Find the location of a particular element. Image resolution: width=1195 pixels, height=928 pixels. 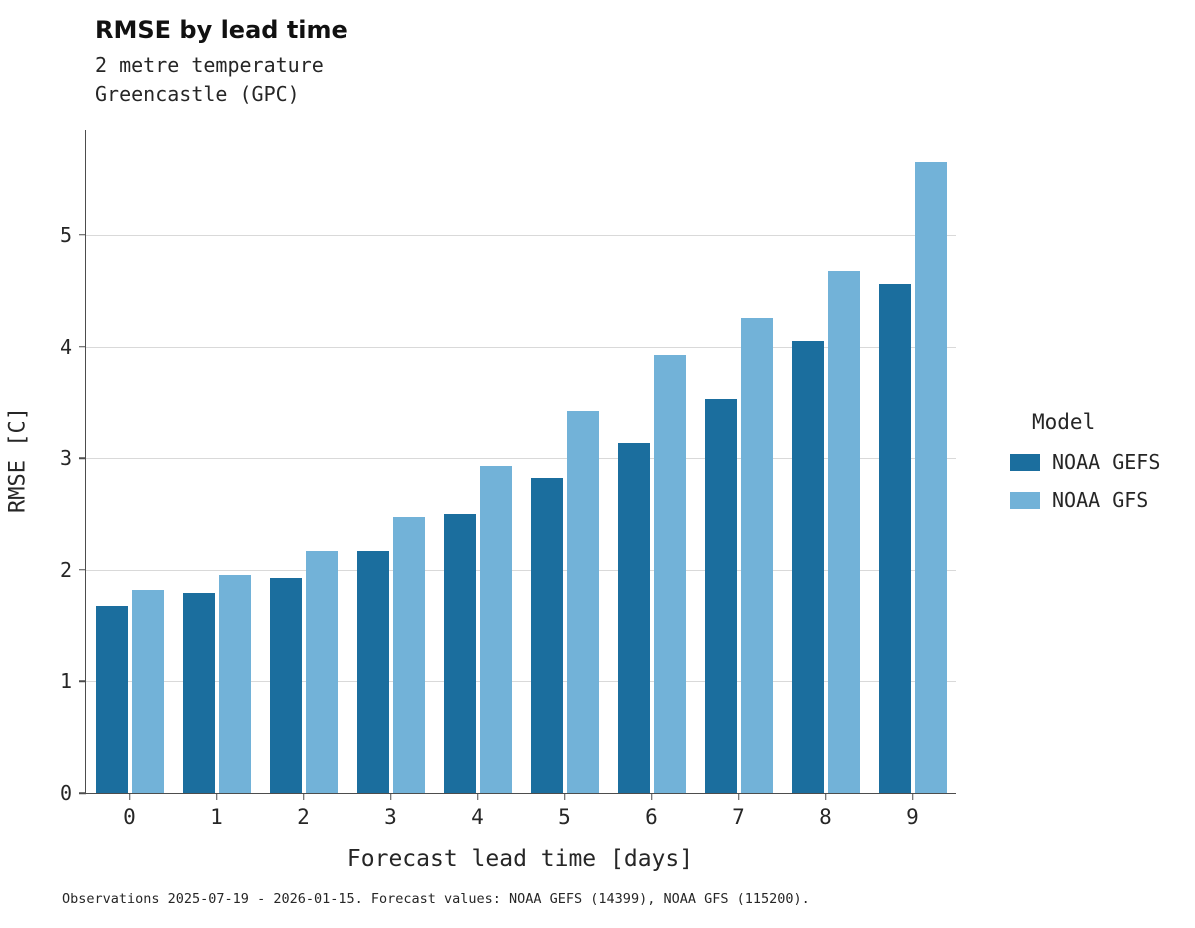

y-tick-label: 3 is located at coordinates (65, 458).